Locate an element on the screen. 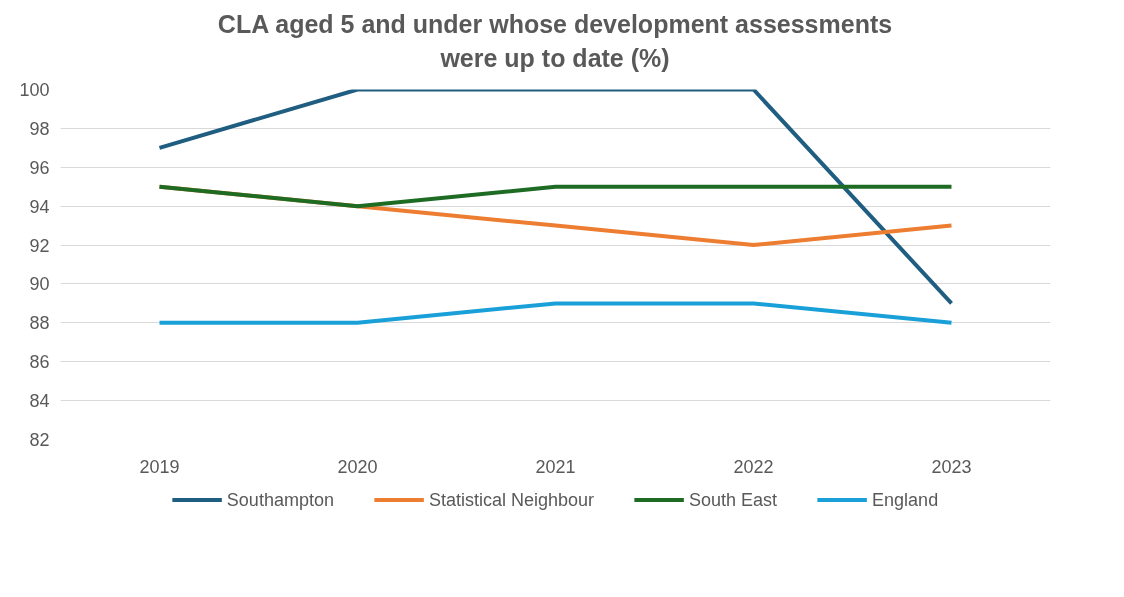  y-tick-label: 90 is located at coordinates (39, 283).